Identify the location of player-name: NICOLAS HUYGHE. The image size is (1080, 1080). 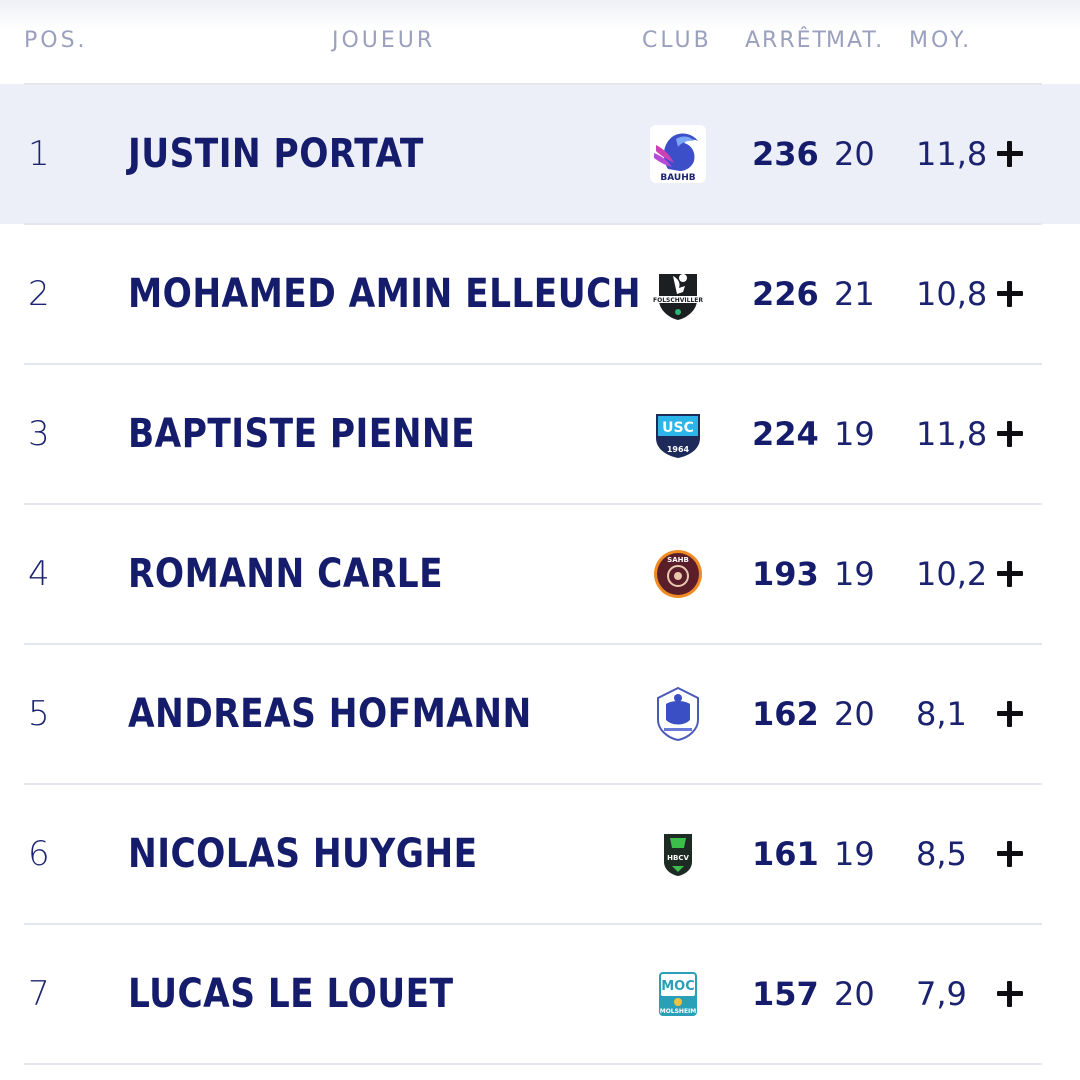
(303, 854).